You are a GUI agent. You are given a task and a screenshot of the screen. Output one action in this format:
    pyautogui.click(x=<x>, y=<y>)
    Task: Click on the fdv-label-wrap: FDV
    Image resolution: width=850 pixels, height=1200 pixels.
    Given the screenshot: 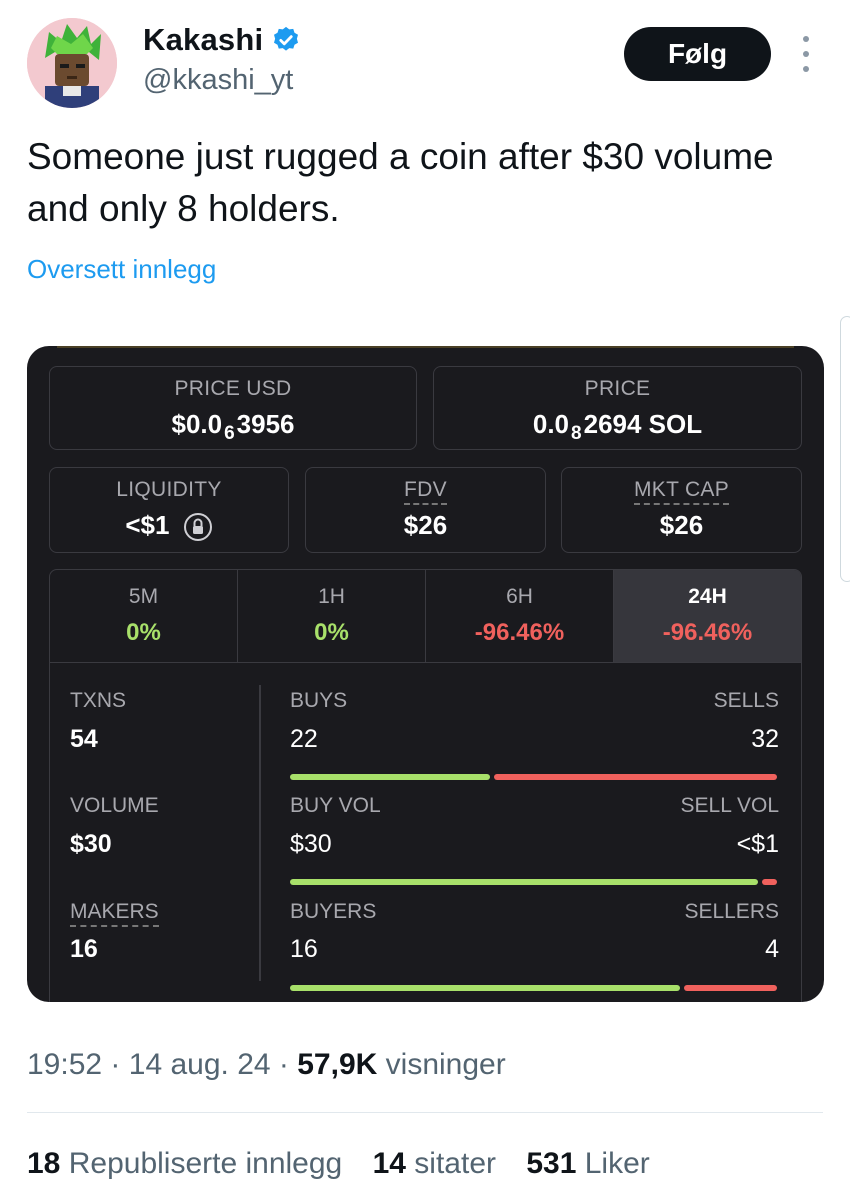 What is the action you would take?
    pyautogui.click(x=425, y=491)
    